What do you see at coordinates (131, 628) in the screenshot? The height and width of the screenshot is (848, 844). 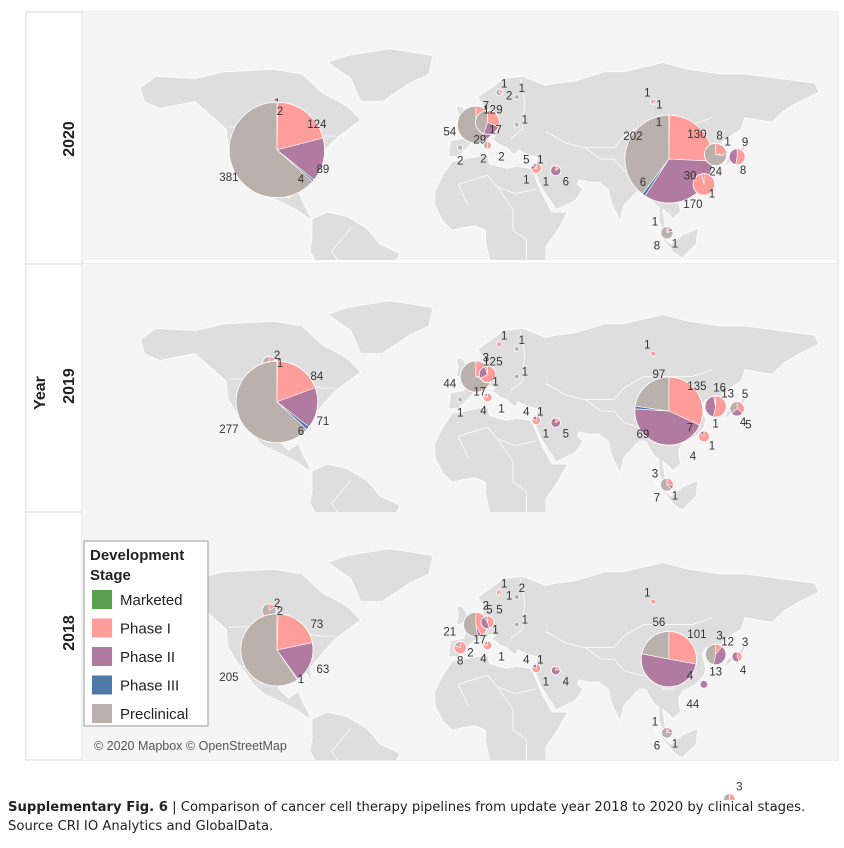 I see `legend-item-phase-i: Phase I` at bounding box center [131, 628].